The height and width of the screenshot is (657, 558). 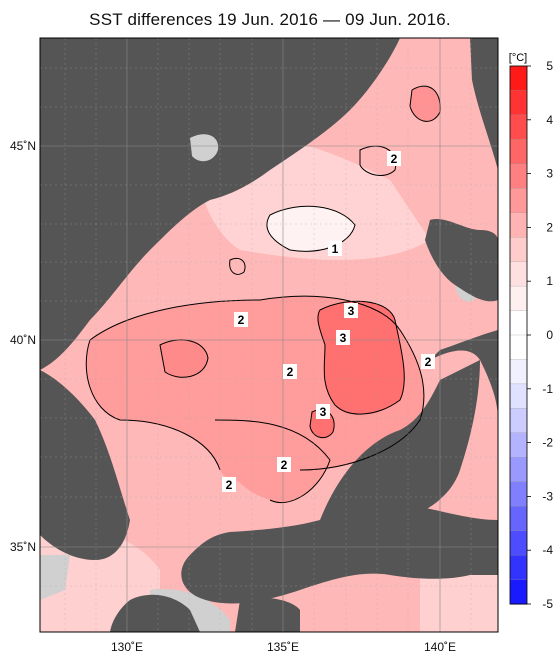 I want to click on lon-label: 130˚E, so click(x=127, y=647).